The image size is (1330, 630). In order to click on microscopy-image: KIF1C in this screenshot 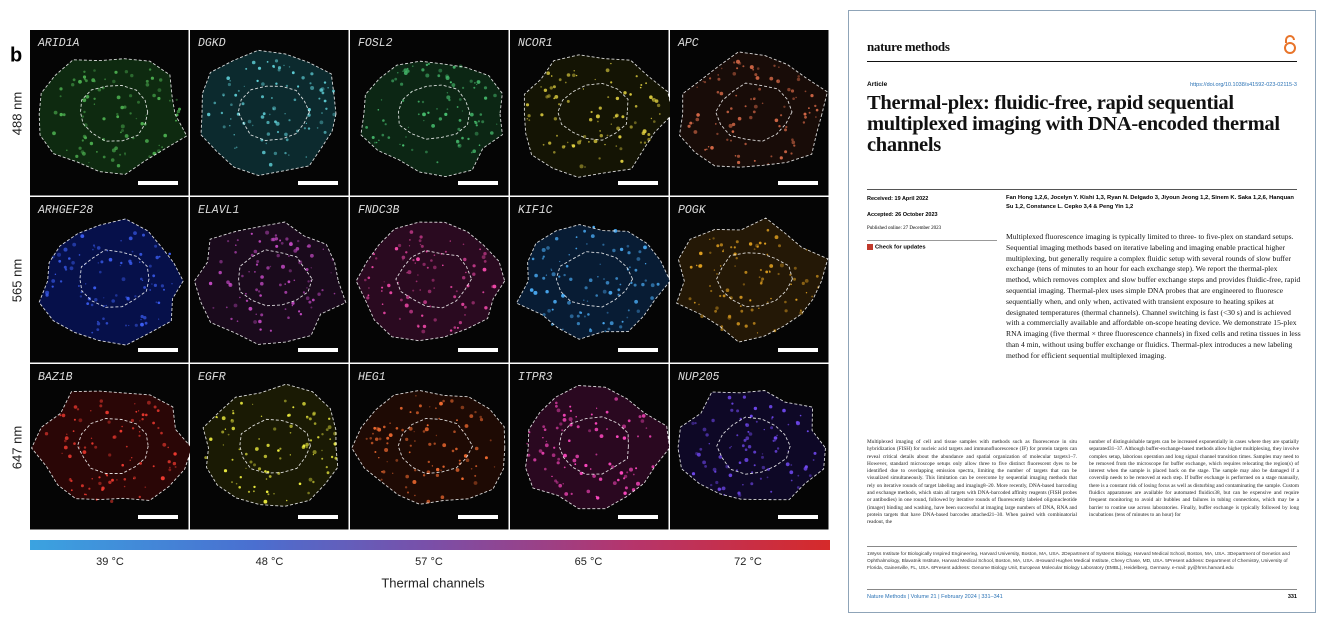, I will do `click(590, 280)`.